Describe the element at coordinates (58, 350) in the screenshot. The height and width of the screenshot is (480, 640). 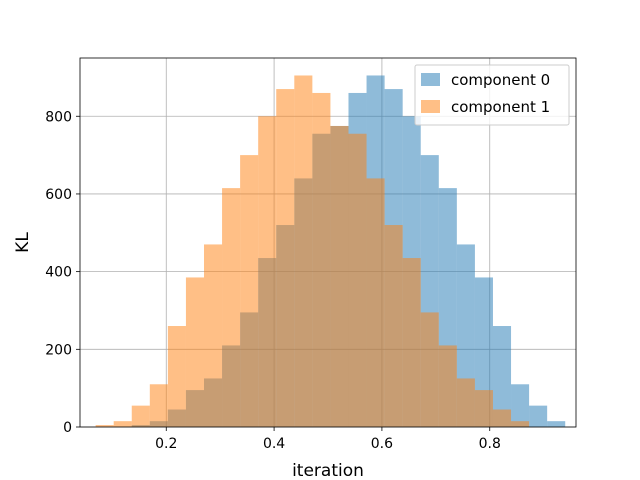
I see `y-tick-label: 200` at that location.